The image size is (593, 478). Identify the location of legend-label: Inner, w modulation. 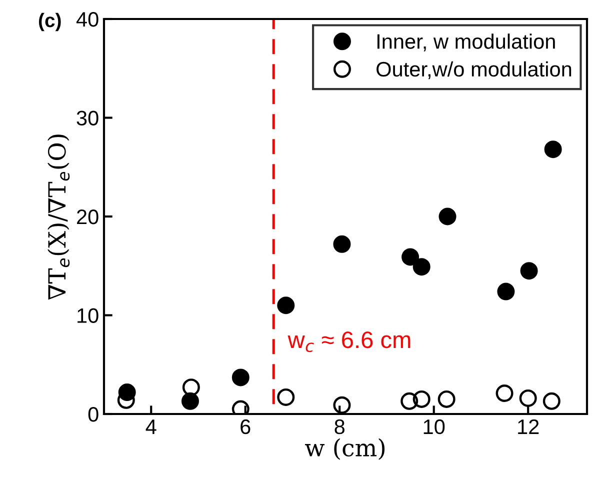
(466, 43).